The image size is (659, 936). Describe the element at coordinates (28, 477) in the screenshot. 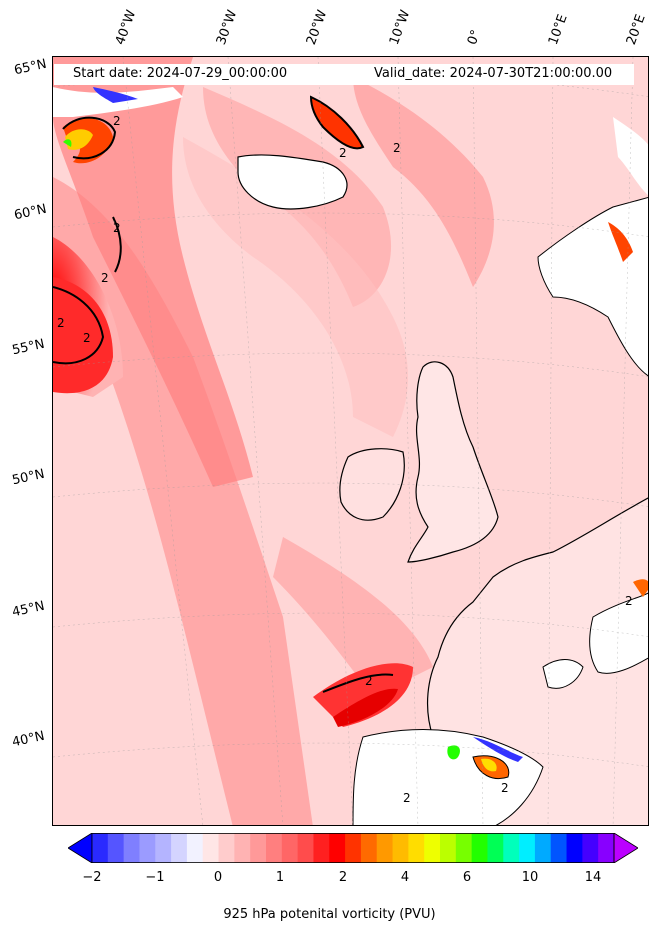

I see `lat-label-50n: 50°N` at that location.